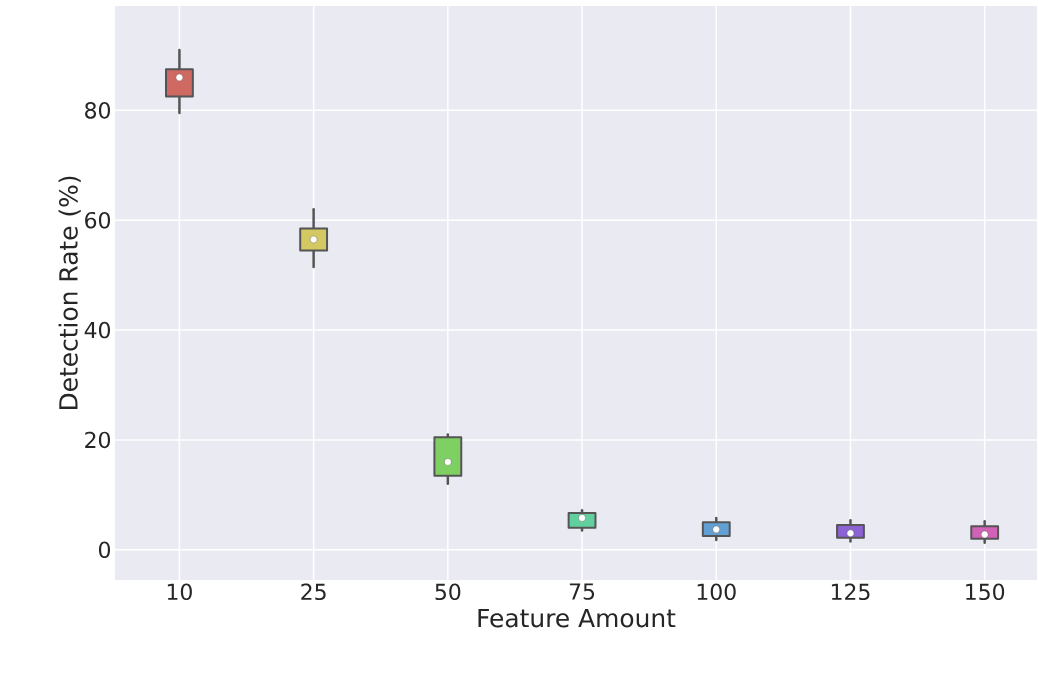 The width and height of the screenshot is (1038, 673). I want to click on y-tick-label: 60, so click(98, 220).